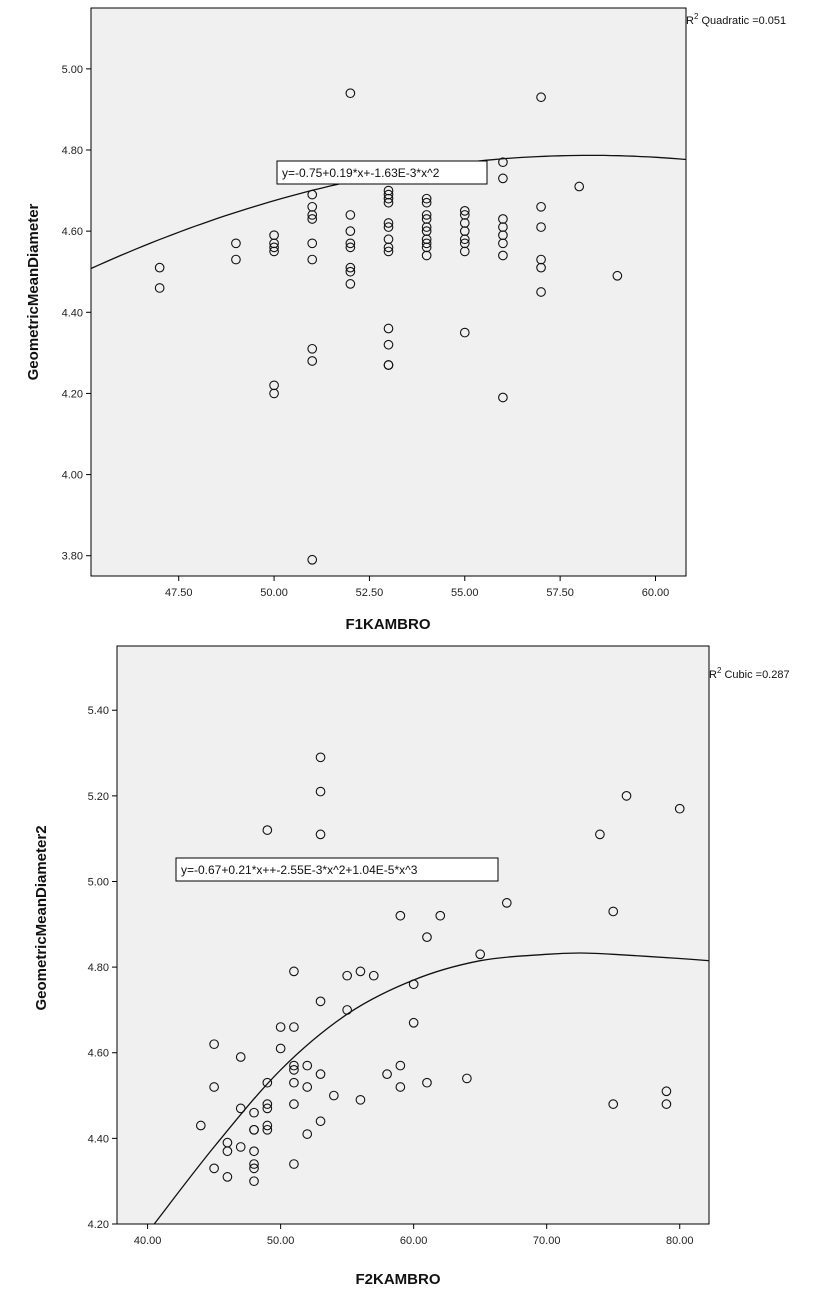 Image resolution: width=821 pixels, height=1306 pixels. What do you see at coordinates (281, 1241) in the screenshot?
I see `x-tick-label: 50.00` at bounding box center [281, 1241].